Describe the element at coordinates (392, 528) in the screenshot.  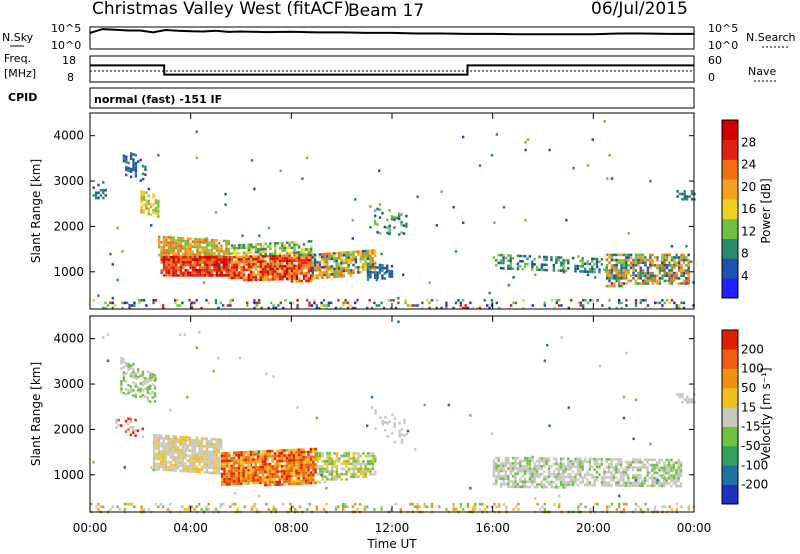
I see `x-tick-label: 12:00` at that location.